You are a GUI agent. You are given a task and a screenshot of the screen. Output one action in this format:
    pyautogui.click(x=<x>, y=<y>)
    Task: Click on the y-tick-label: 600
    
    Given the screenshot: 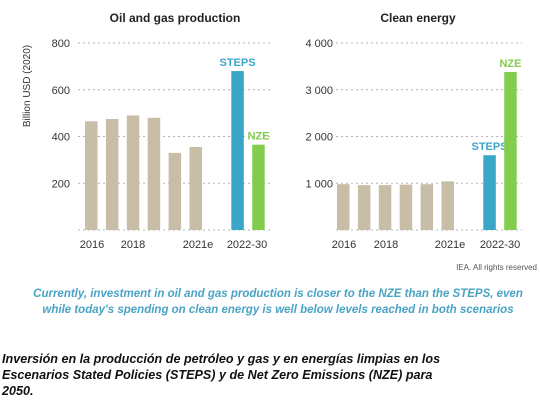 What is the action you would take?
    pyautogui.click(x=61, y=91)
    